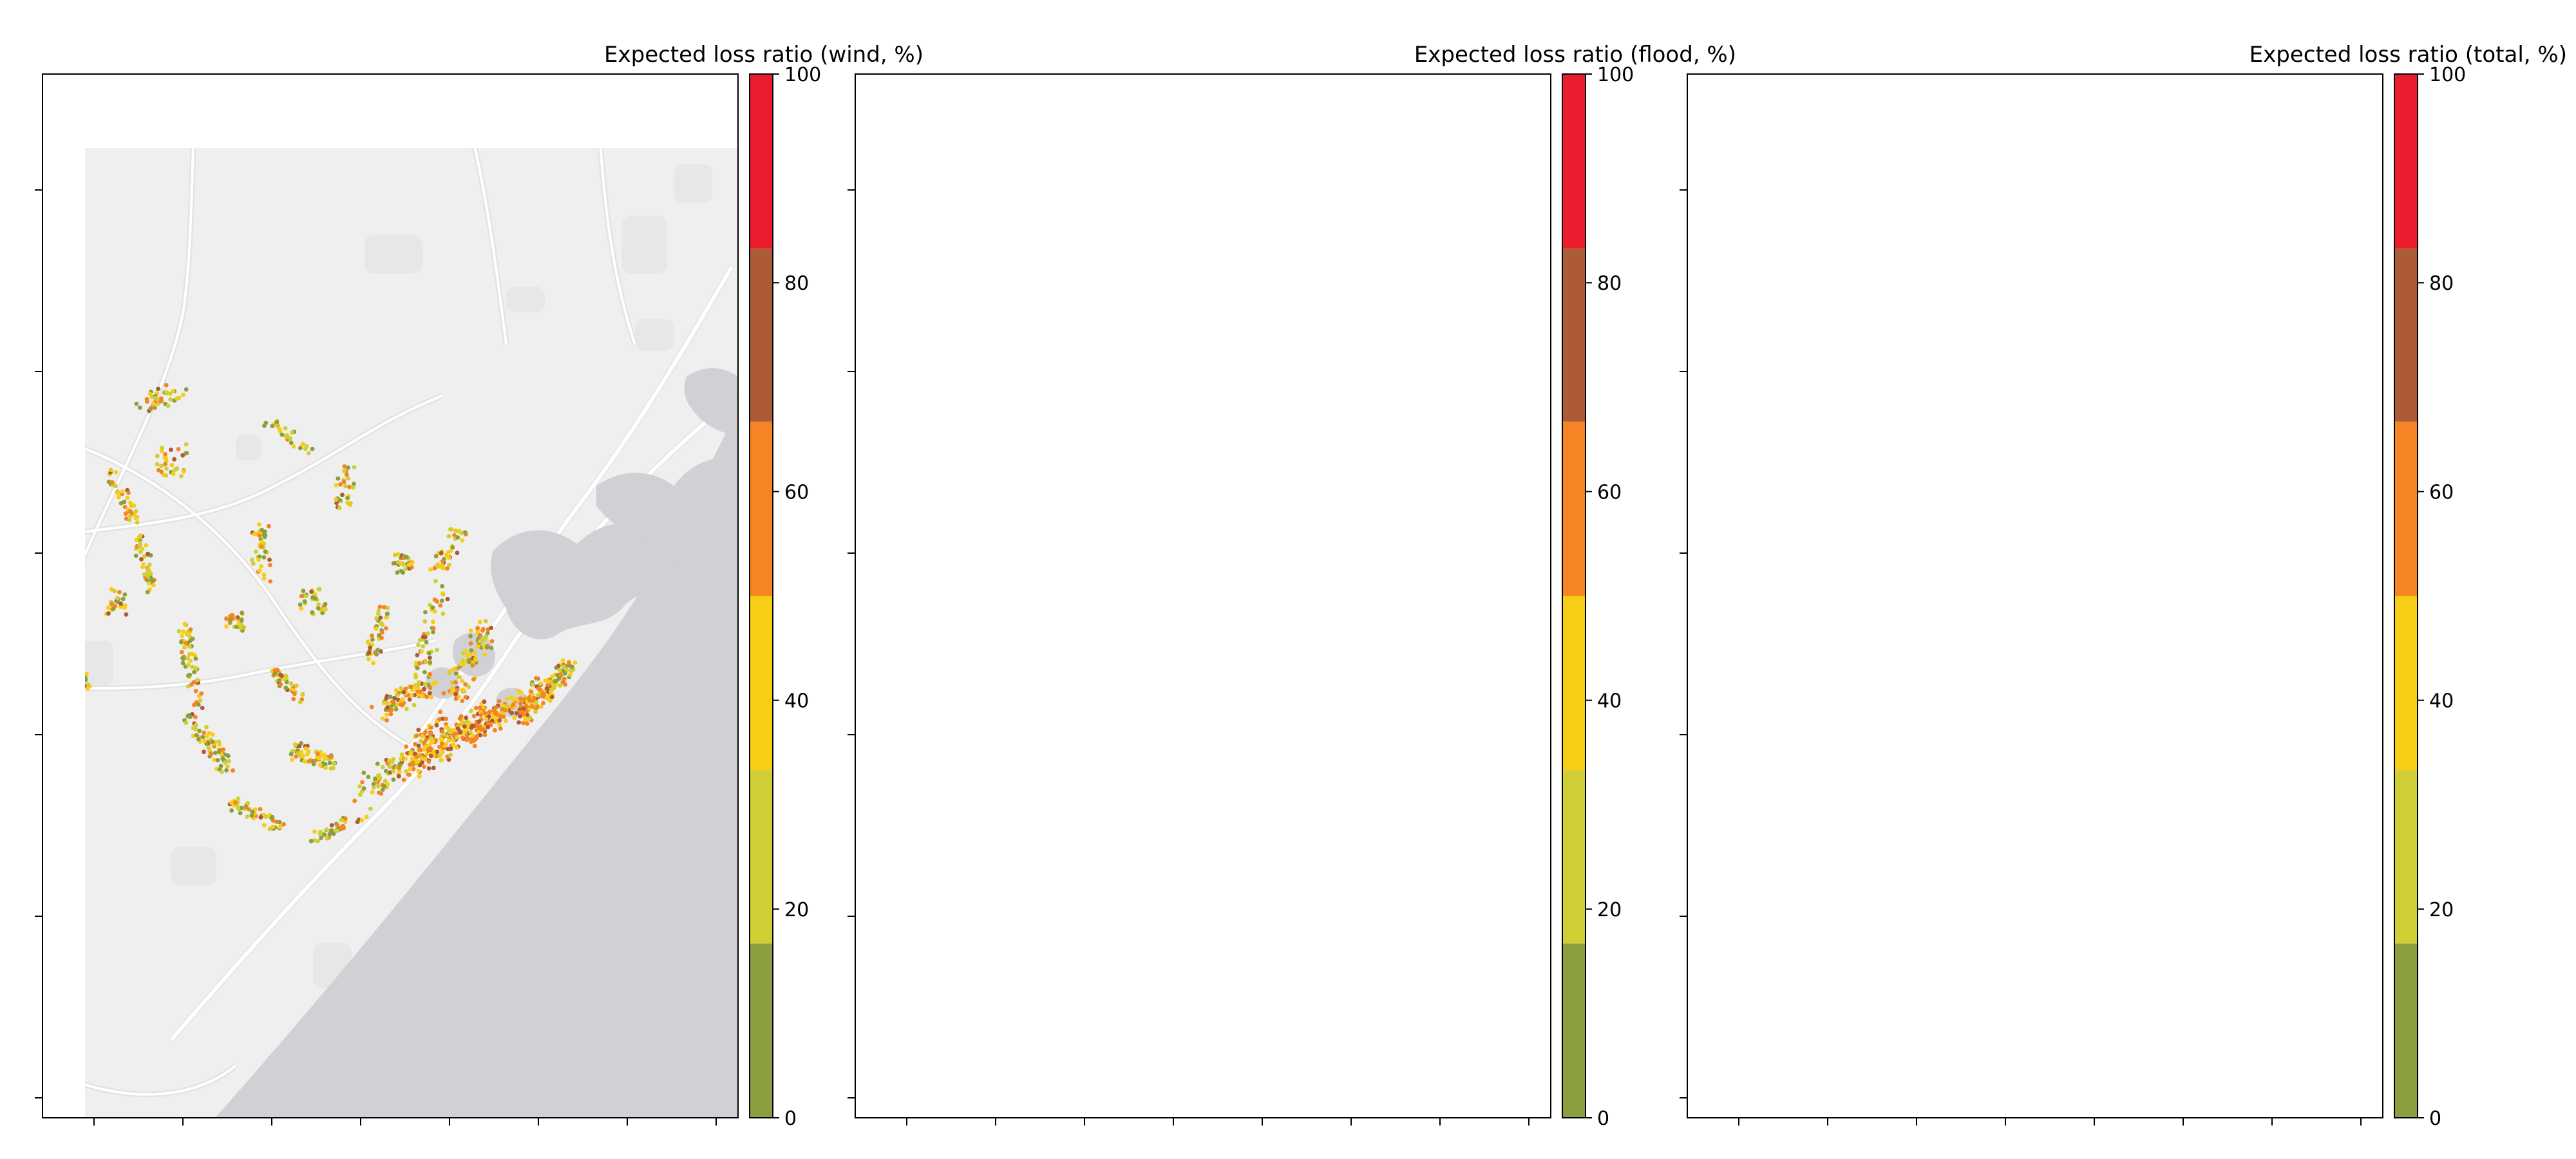  What do you see at coordinates (763, 55) in the screenshot?
I see `panel-title: Expected loss ratio (wind, %)` at bounding box center [763, 55].